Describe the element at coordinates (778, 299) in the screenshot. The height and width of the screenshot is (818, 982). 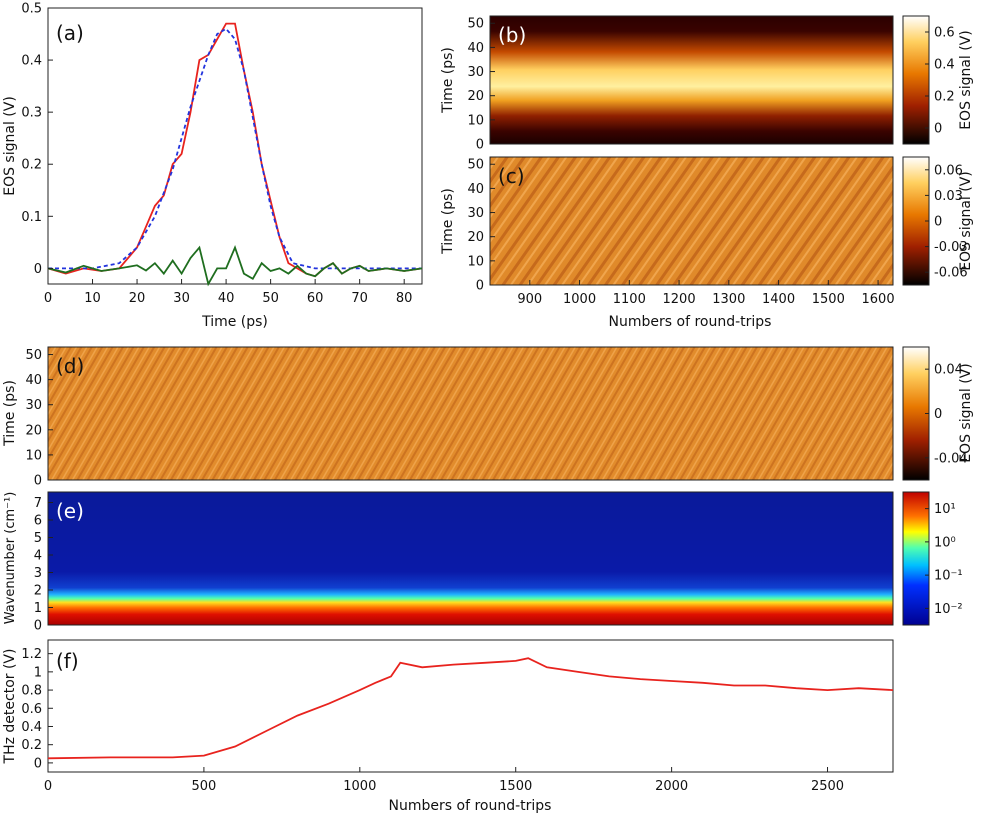
I see `x-tick-label: 1400` at that location.